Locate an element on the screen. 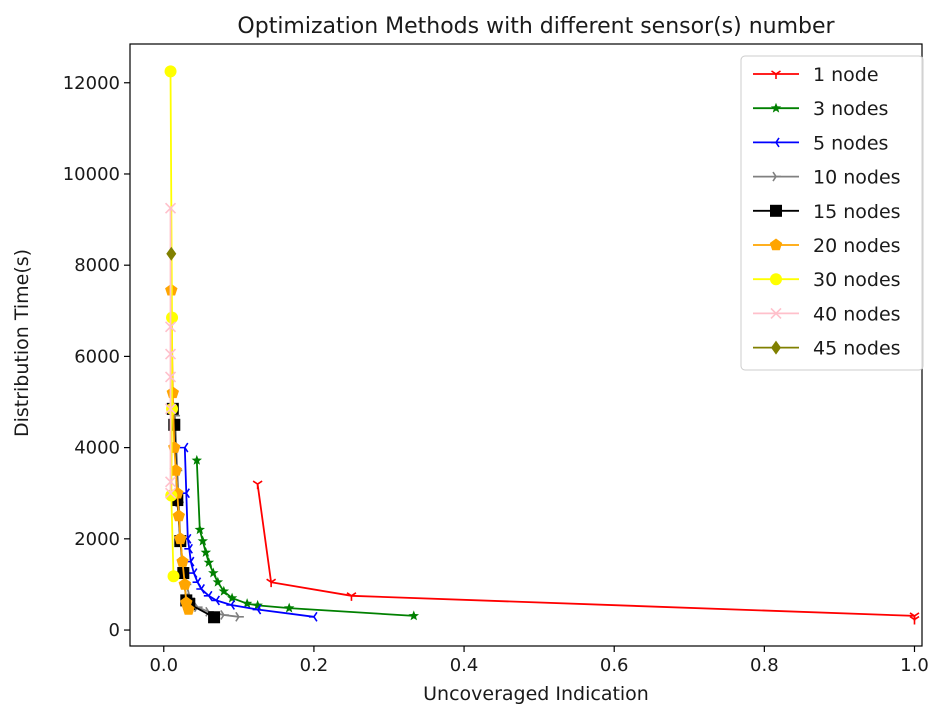 Image resolution: width=930 pixels, height=717 pixels. y-tick-label: 10000 is located at coordinates (91, 174).